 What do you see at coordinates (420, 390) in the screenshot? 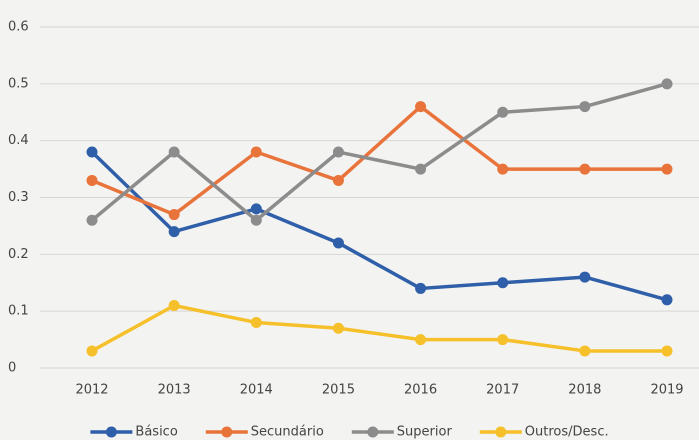
I see `x-tick-label: 2016` at bounding box center [420, 390].